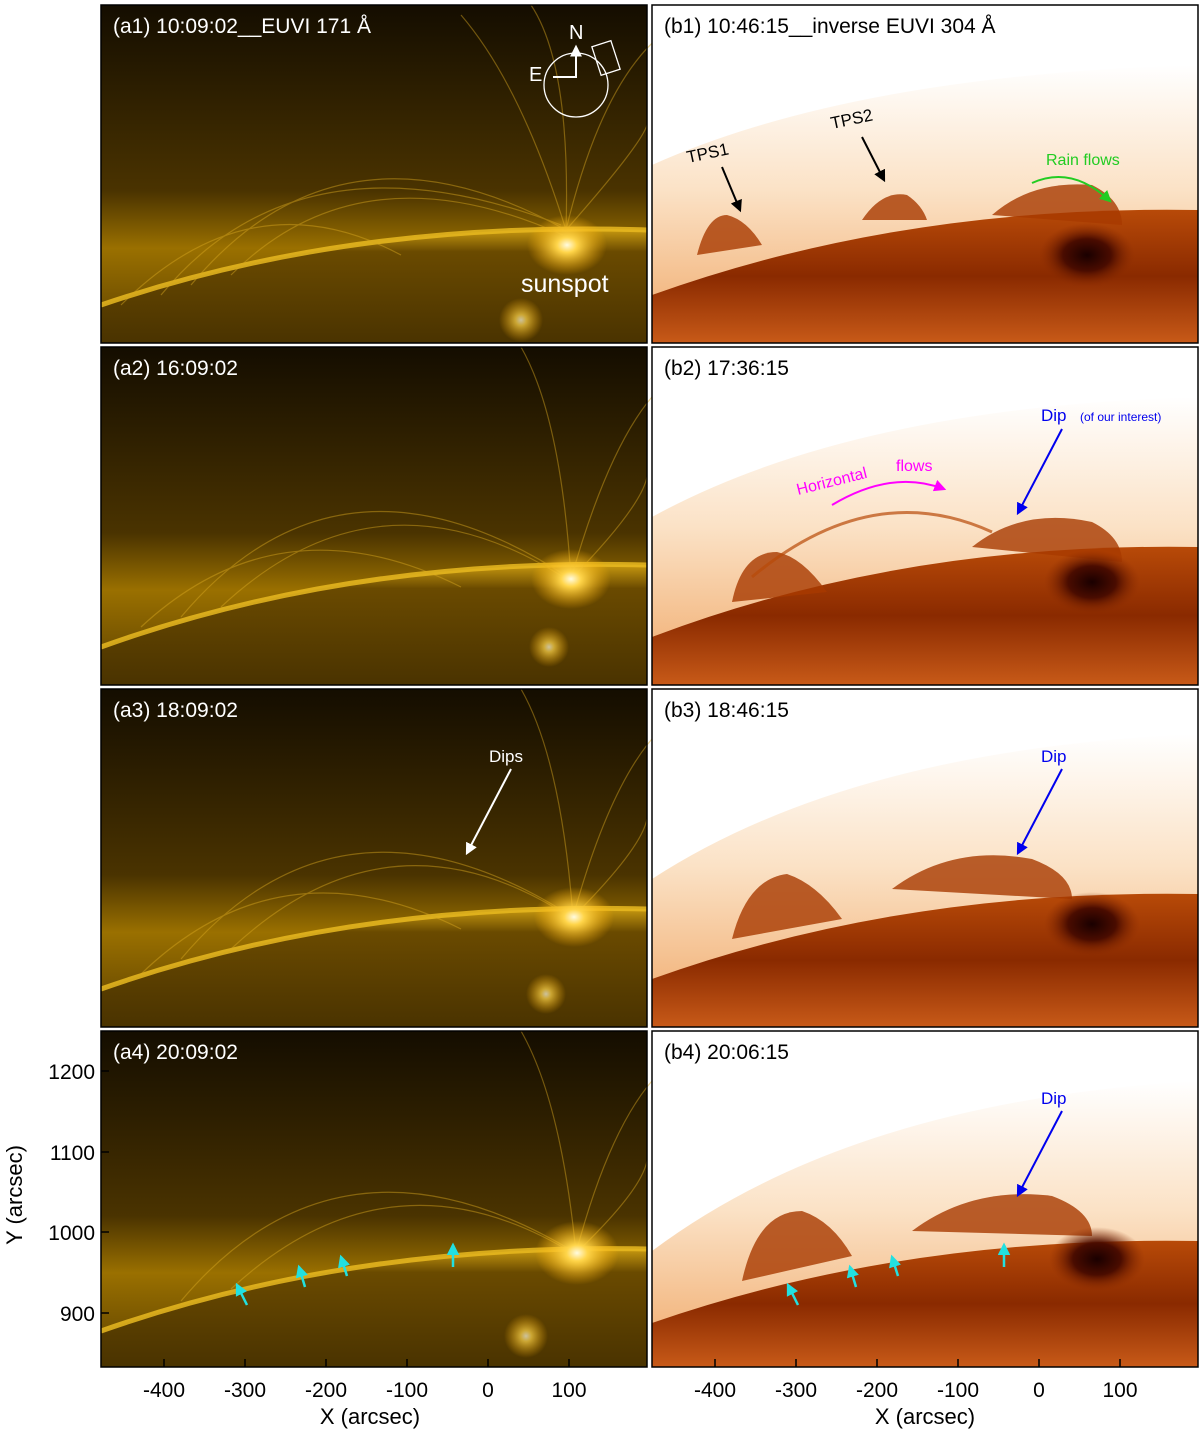 The image size is (1200, 1430). Describe the element at coordinates (568, 1390) in the screenshot. I see `x-tick-a-5: 100` at that location.